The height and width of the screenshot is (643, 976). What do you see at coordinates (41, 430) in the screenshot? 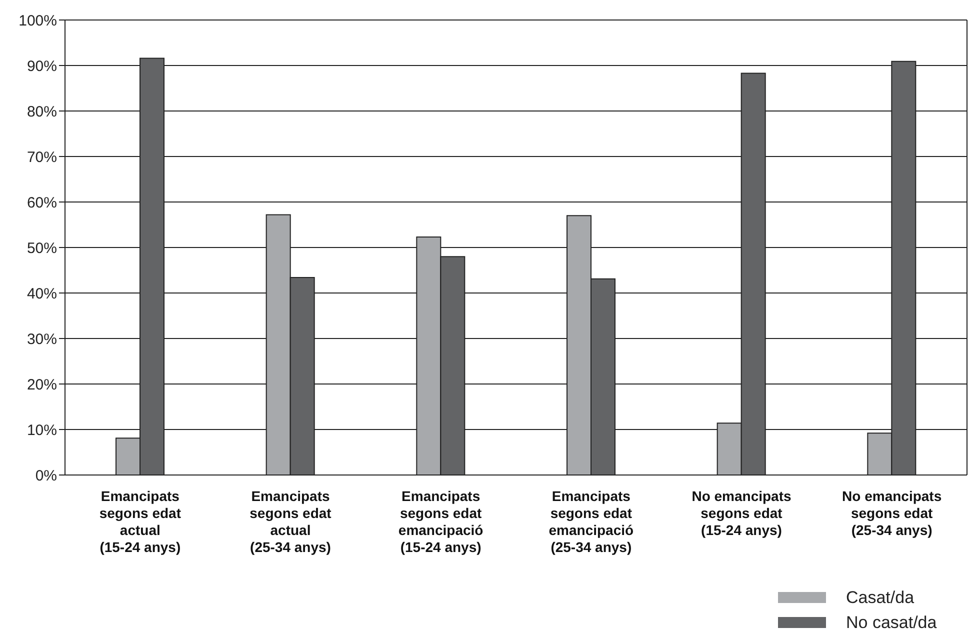
I see `y-tick-label: 10%` at bounding box center [41, 430].